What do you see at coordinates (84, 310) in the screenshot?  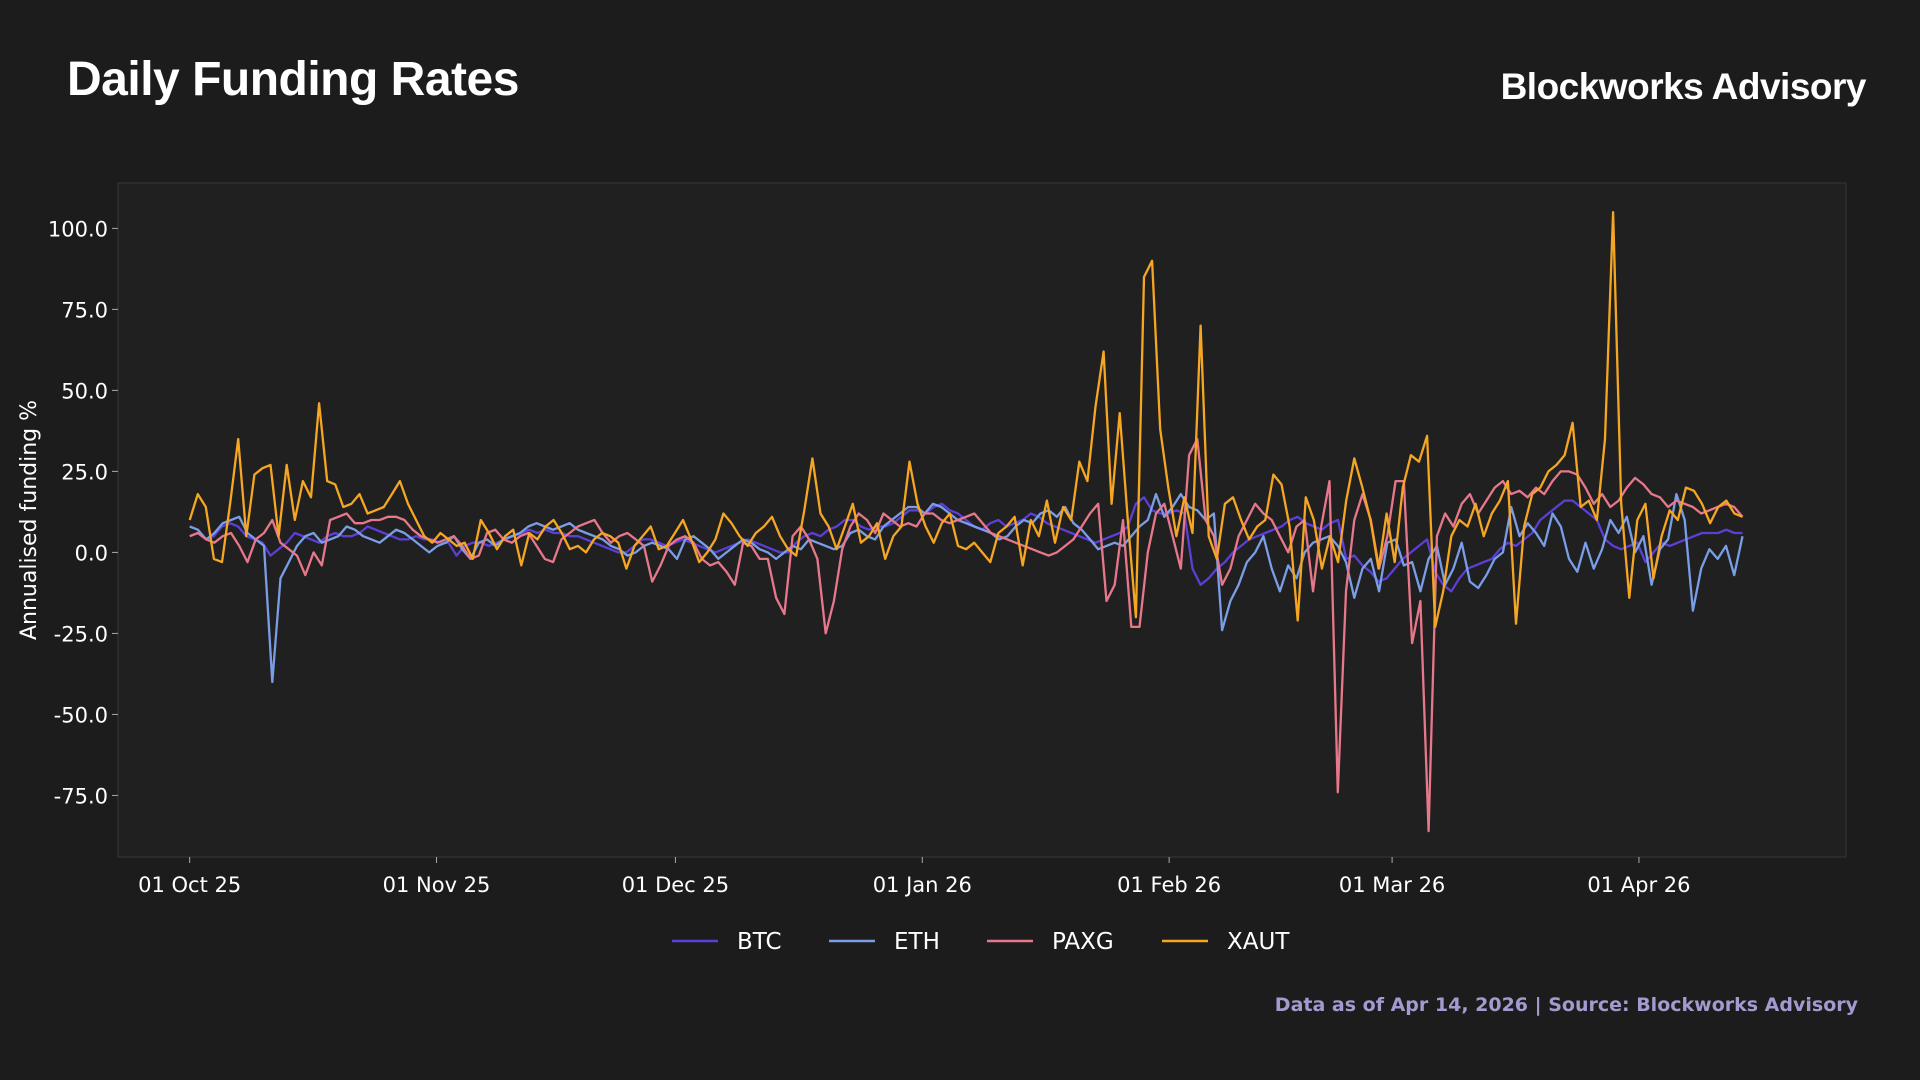 I see `y-tick-label: 75.0` at bounding box center [84, 310].